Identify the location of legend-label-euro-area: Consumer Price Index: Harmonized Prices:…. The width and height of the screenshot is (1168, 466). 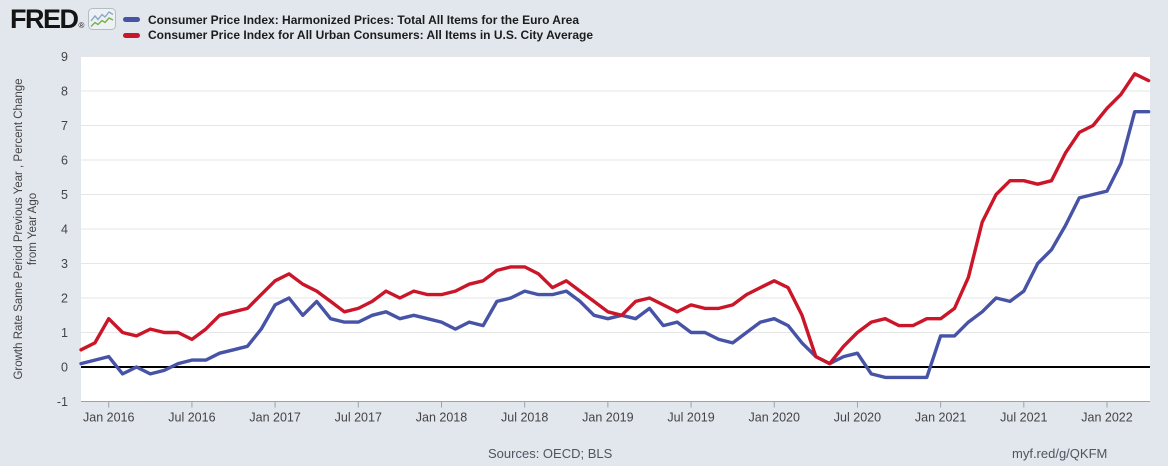
(363, 19).